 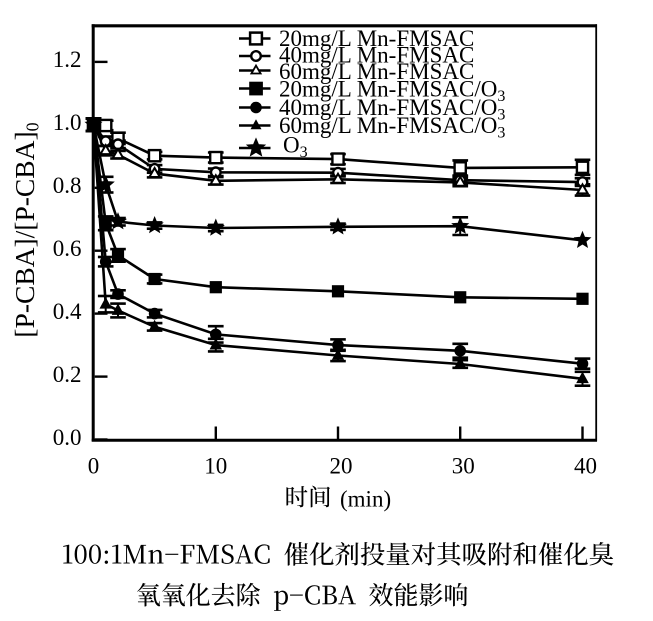 What do you see at coordinates (94, 466) in the screenshot?
I see `svg-text: 0` at bounding box center [94, 466].